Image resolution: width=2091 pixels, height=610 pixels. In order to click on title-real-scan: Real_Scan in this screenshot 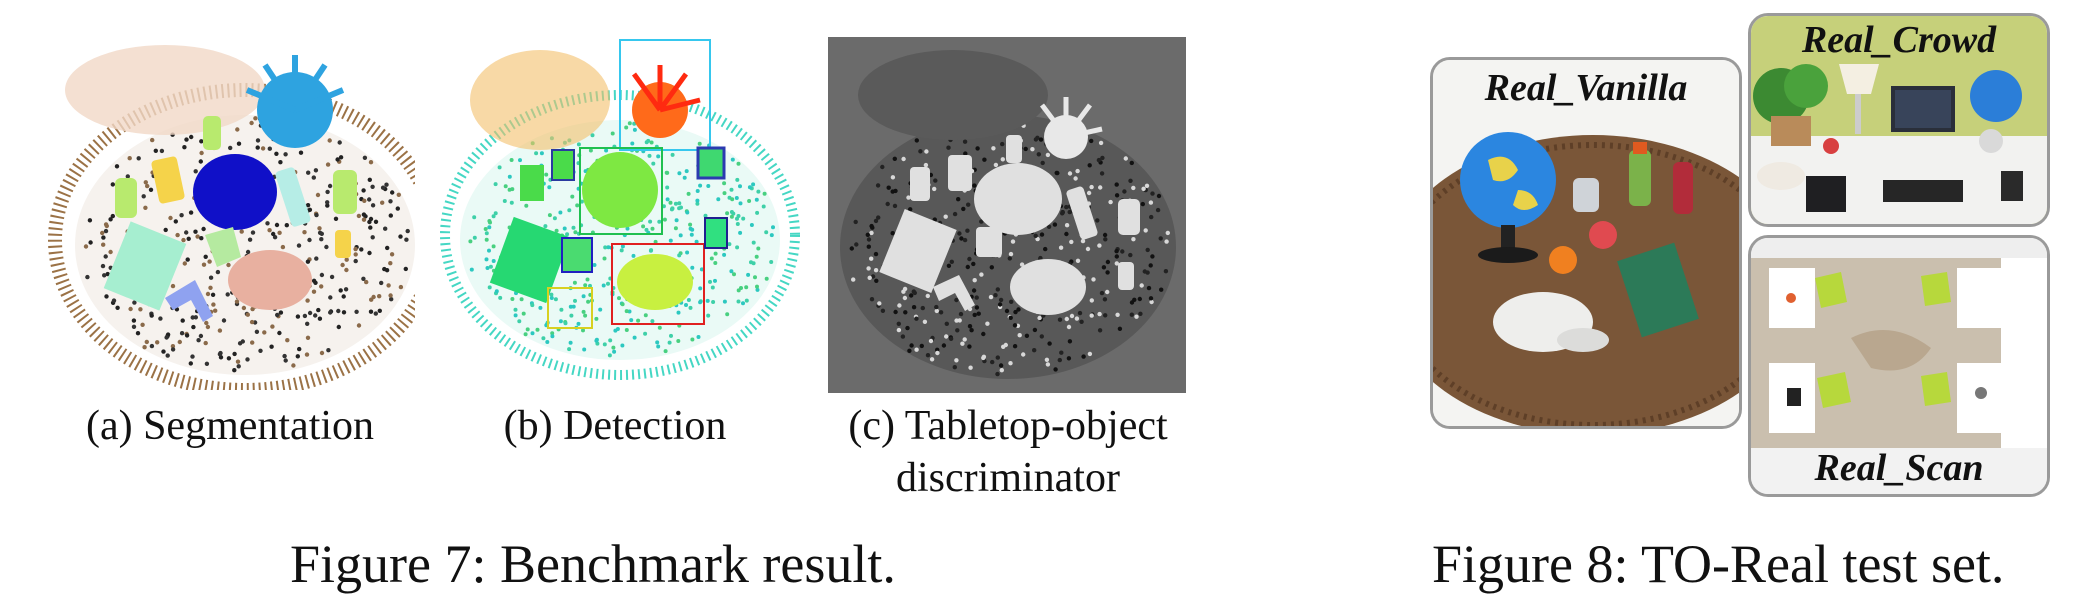, I will do `click(1899, 468)`.